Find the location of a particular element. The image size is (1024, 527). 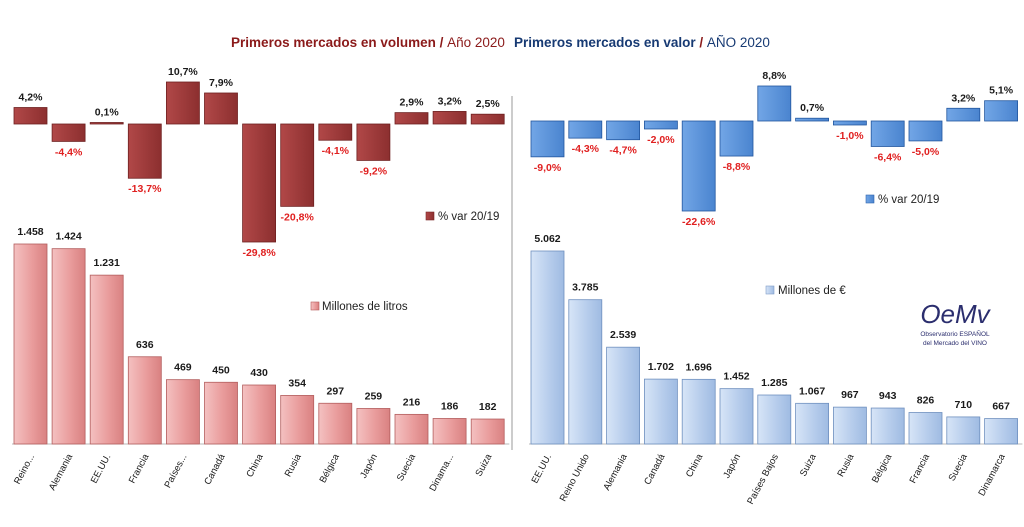

left-main-label-5: 450 is located at coordinates (221, 370).